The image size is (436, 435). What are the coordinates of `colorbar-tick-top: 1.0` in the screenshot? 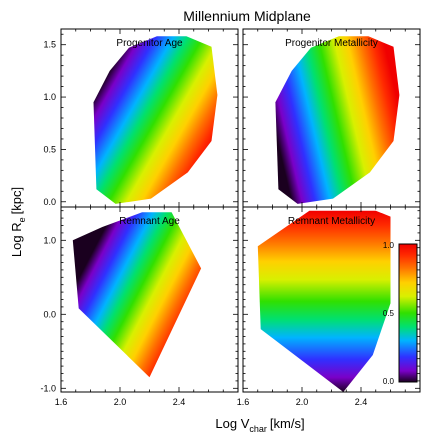 It's located at (389, 245).